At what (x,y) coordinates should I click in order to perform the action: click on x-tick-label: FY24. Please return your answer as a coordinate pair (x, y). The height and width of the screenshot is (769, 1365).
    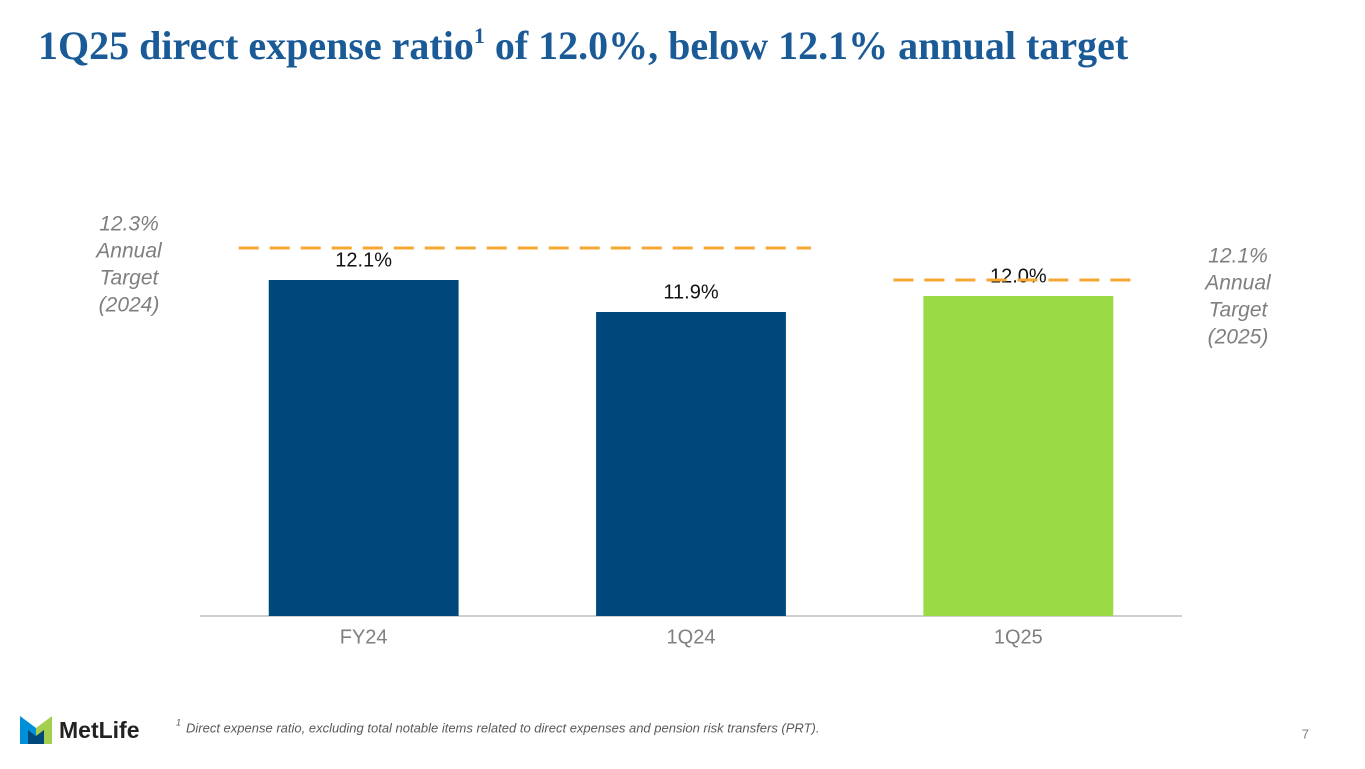
    Looking at the image, I should click on (364, 637).